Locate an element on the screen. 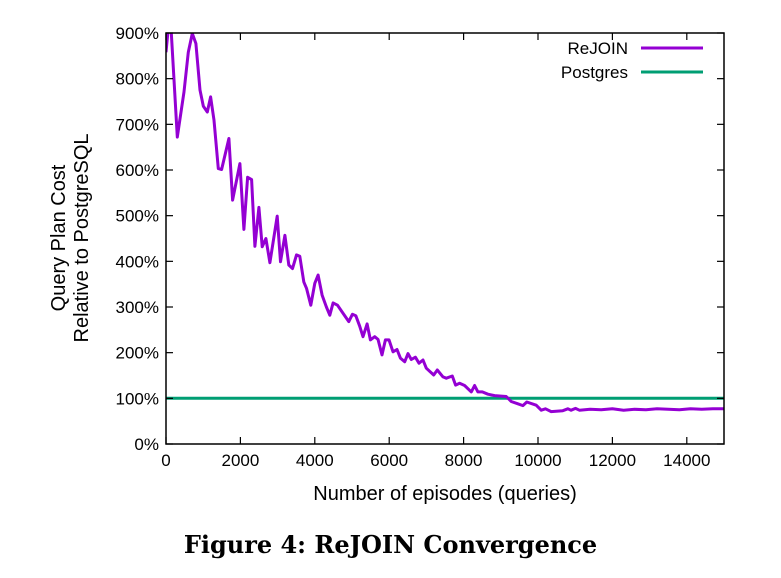 Image resolution: width=781 pixels, height=578 pixels. y-tick-label: 100% is located at coordinates (137, 398).